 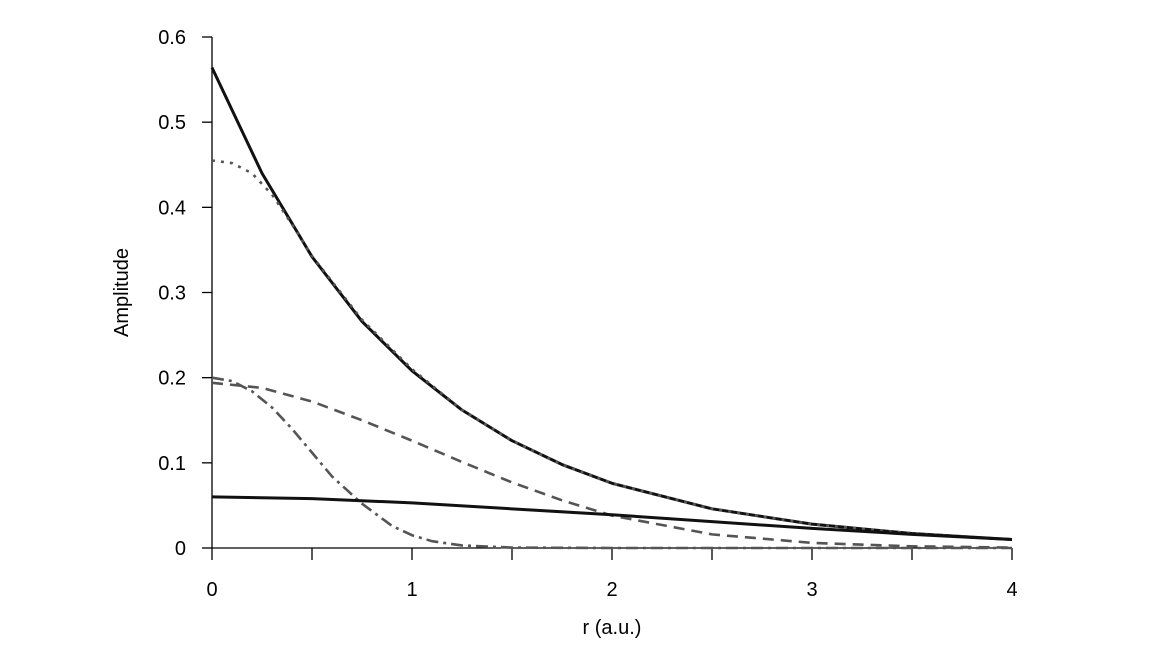 I want to click on series-line-5-solid, so click(x=612, y=518).